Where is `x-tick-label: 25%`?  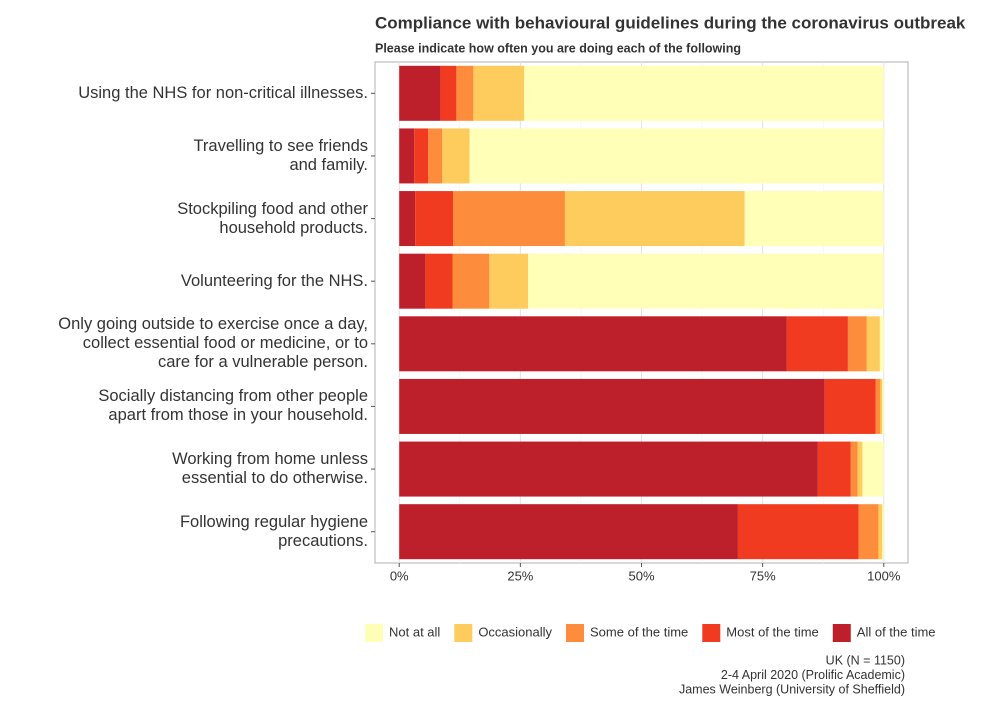
x-tick-label: 25% is located at coordinates (520, 575).